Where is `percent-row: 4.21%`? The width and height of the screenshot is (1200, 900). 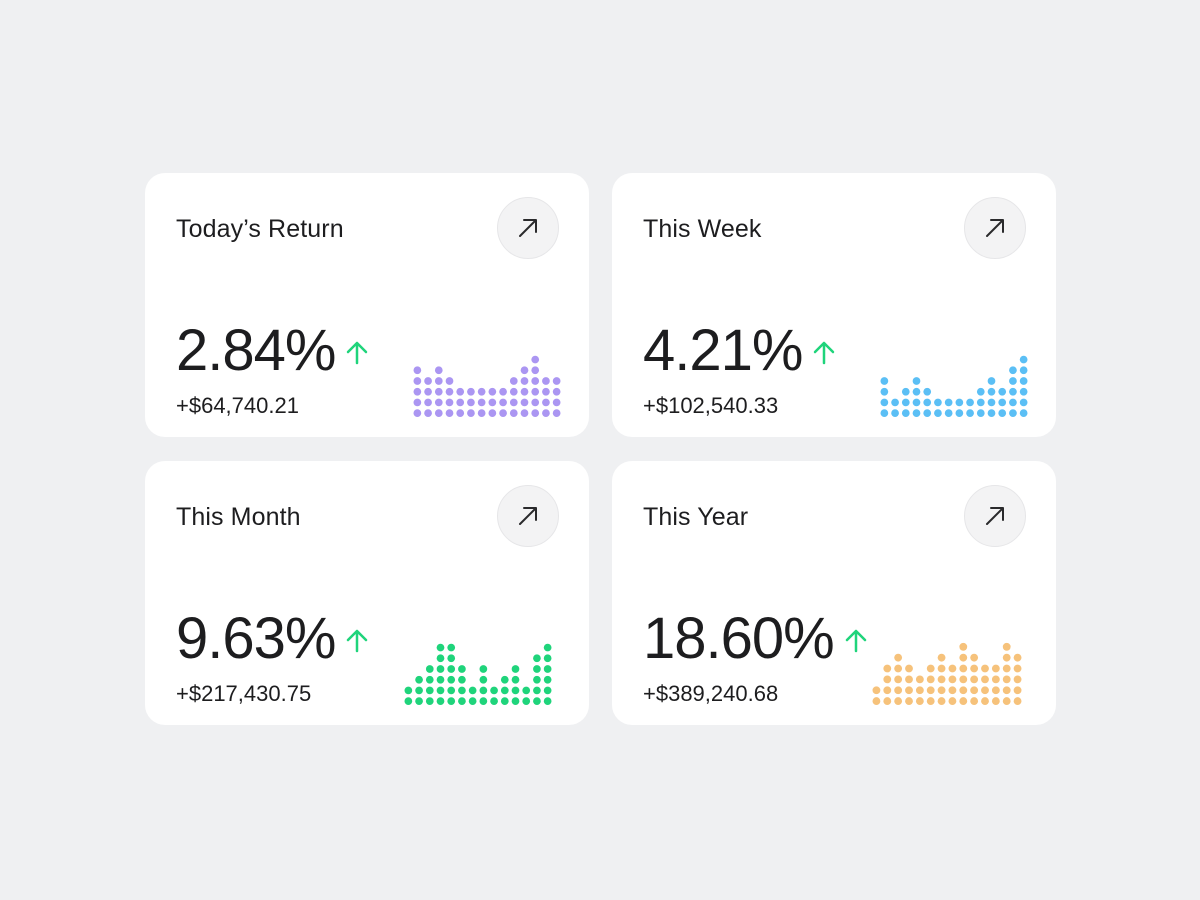
percent-row: 4.21% is located at coordinates (739, 351).